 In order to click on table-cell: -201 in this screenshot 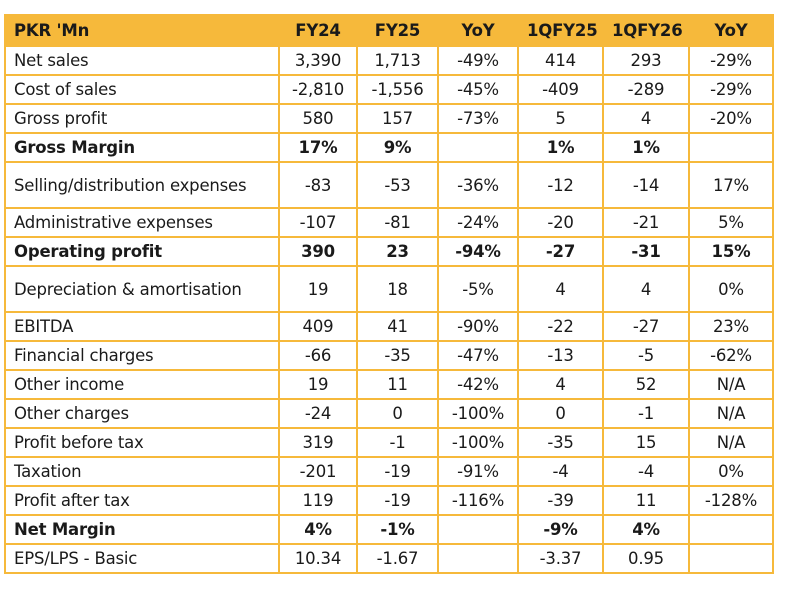, I will do `click(318, 471)`.